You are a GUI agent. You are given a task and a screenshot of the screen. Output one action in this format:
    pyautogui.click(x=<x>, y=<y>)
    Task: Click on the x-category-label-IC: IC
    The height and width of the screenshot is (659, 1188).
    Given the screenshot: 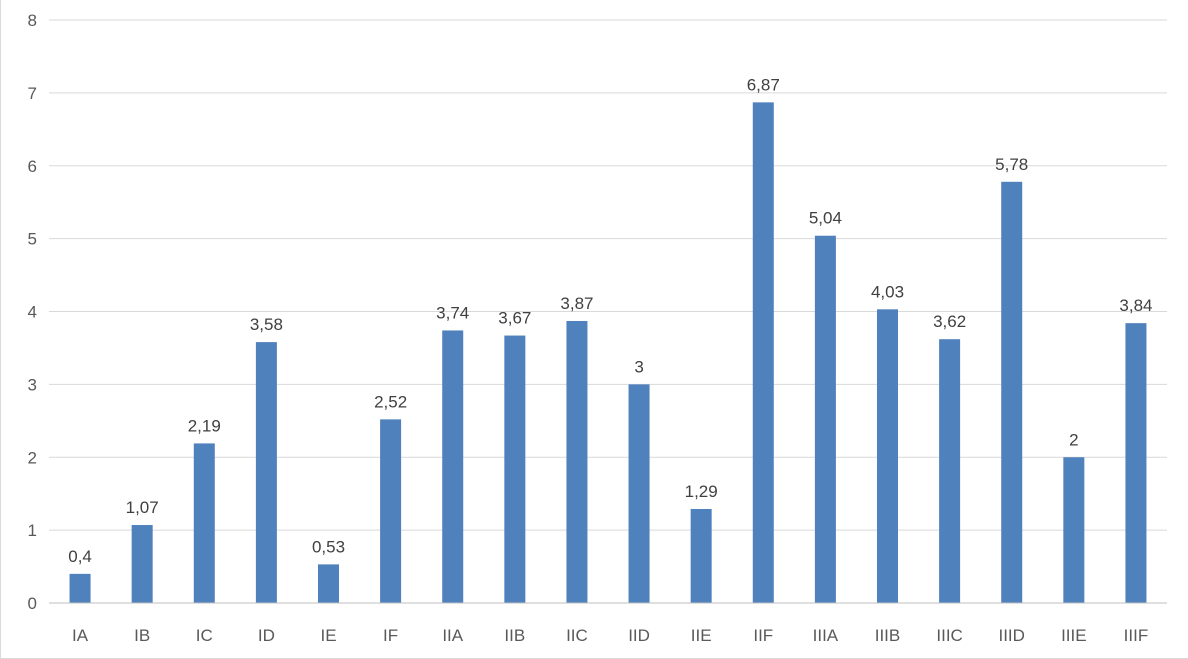 What is the action you would take?
    pyautogui.click(x=204, y=635)
    